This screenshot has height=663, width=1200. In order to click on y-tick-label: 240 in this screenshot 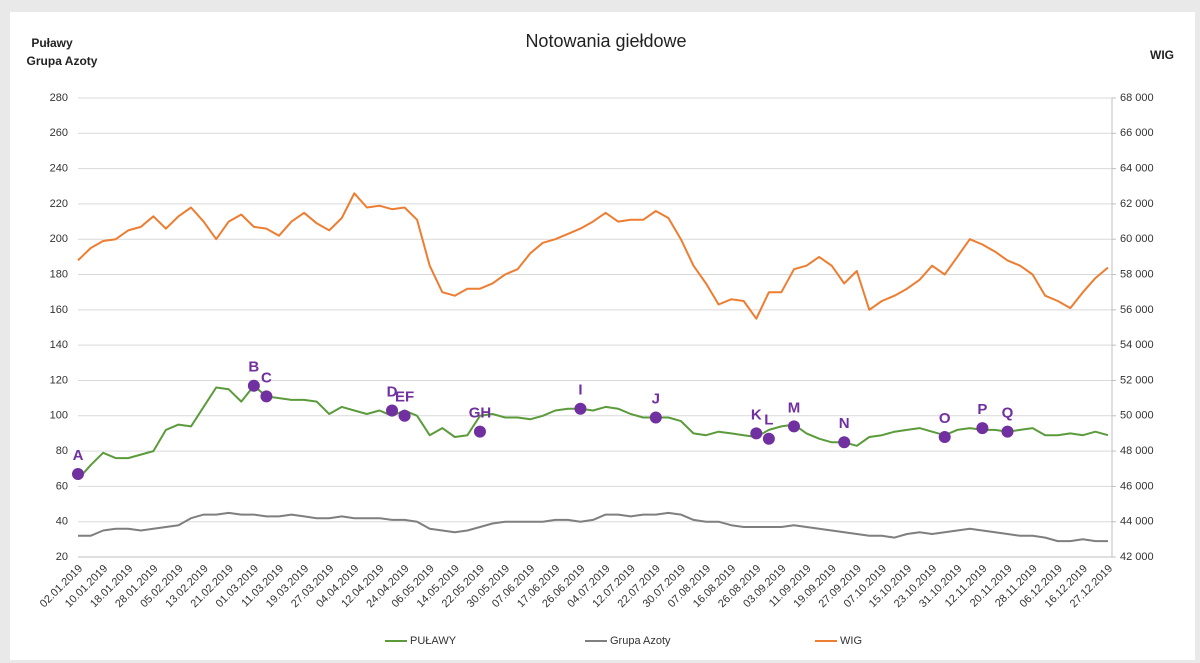, I will do `click(59, 169)`.